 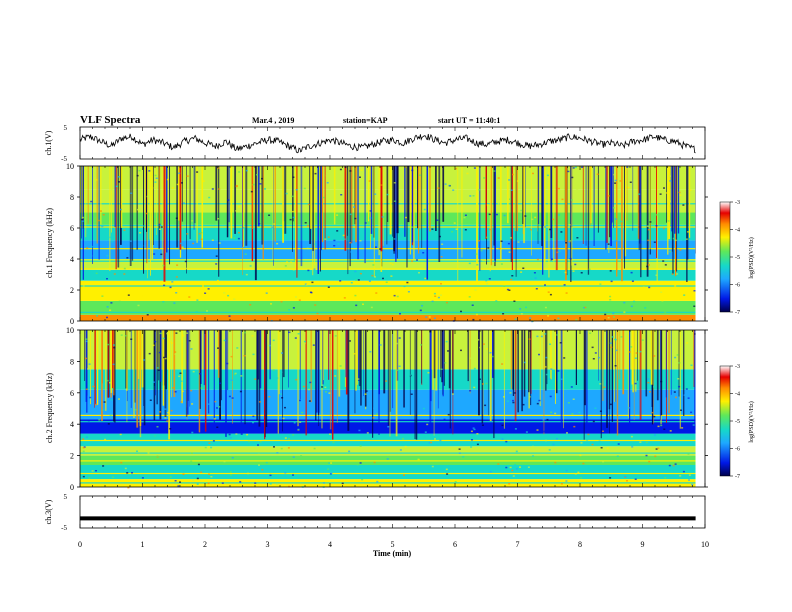 I want to click on colorbar-tick-label: -7, so click(x=737, y=477).